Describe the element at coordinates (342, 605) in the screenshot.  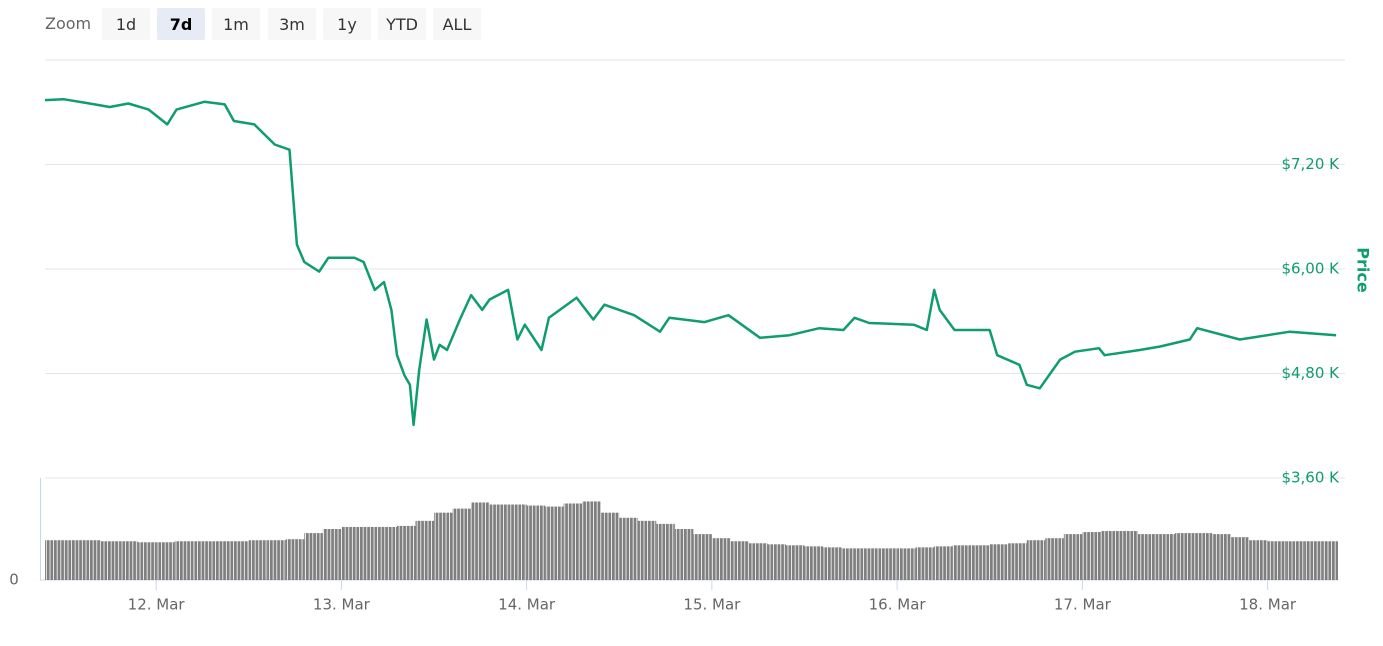
I see `x-tick-label: 13. Mar` at that location.